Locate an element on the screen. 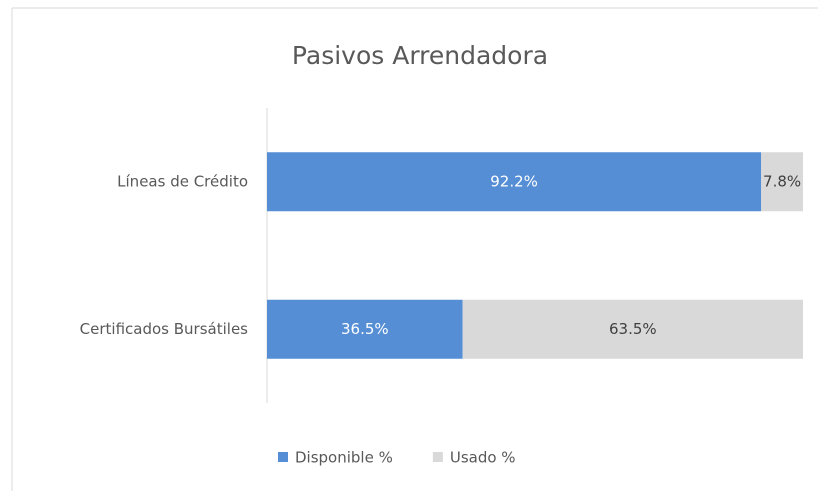 This screenshot has width=818, height=491. data-label: 36.5% is located at coordinates (365, 329).